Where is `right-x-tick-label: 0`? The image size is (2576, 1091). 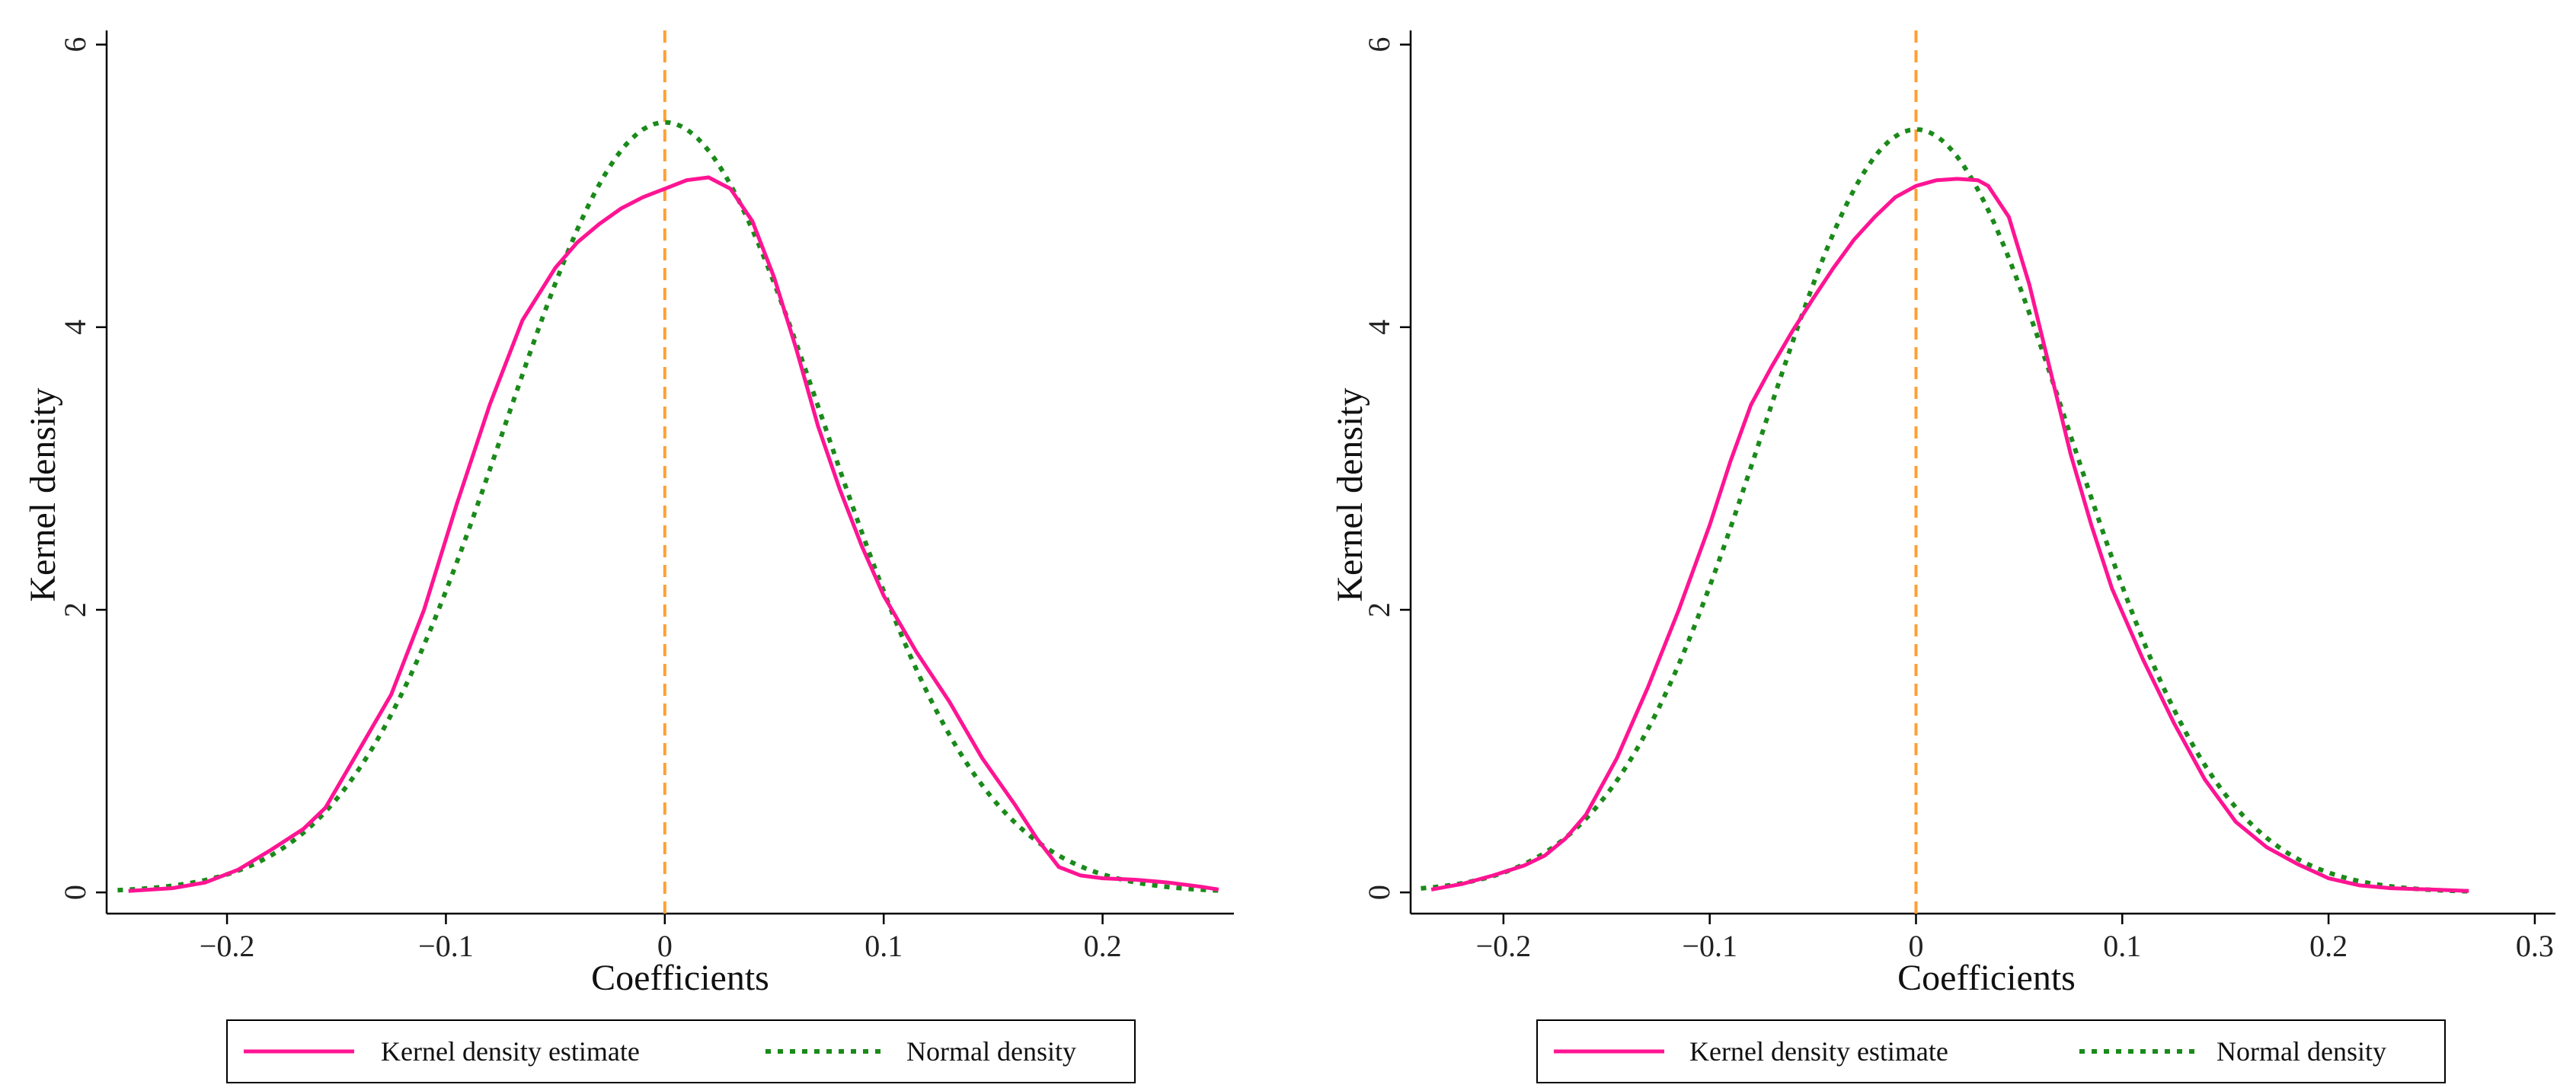
right-x-tick-label: 0 is located at coordinates (1916, 946).